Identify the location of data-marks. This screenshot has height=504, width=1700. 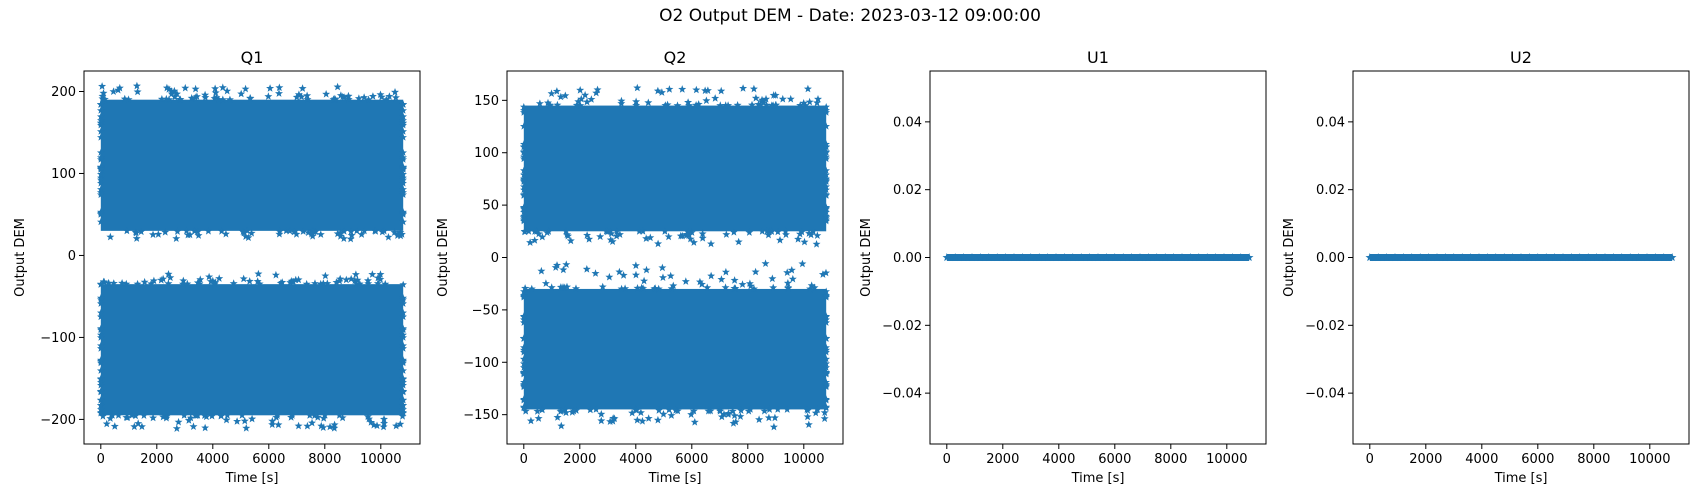
(1098, 257).